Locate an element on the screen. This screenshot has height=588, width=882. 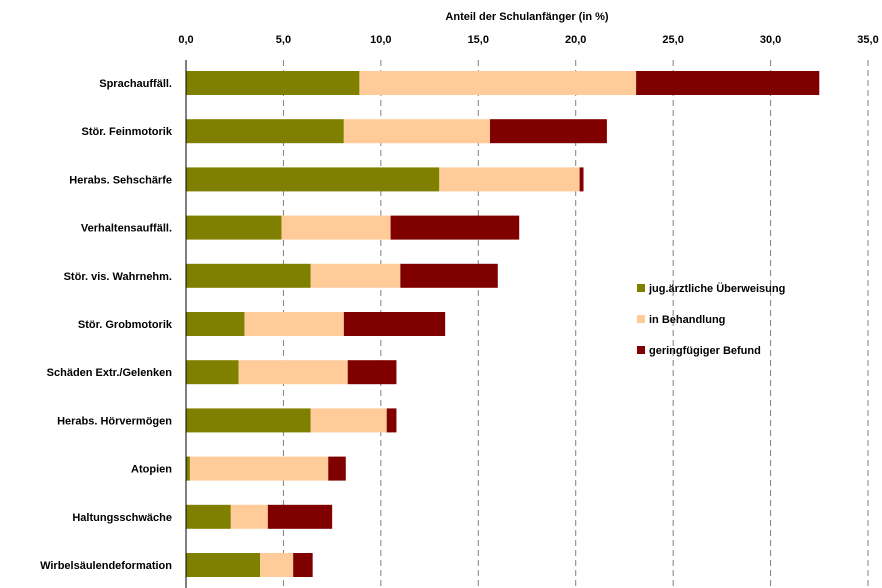
x-tick-label: 30,0 is located at coordinates (770, 40).